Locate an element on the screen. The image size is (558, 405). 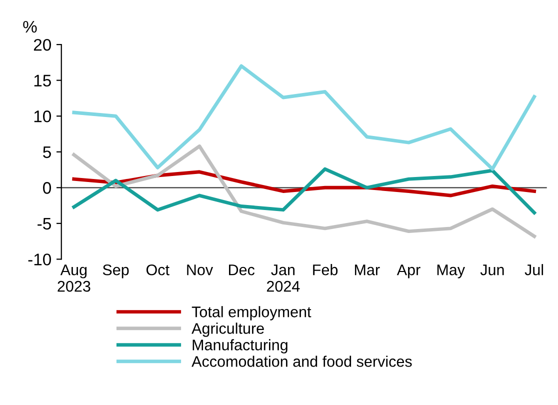
x-tick-label: Mar is located at coordinates (367, 270).